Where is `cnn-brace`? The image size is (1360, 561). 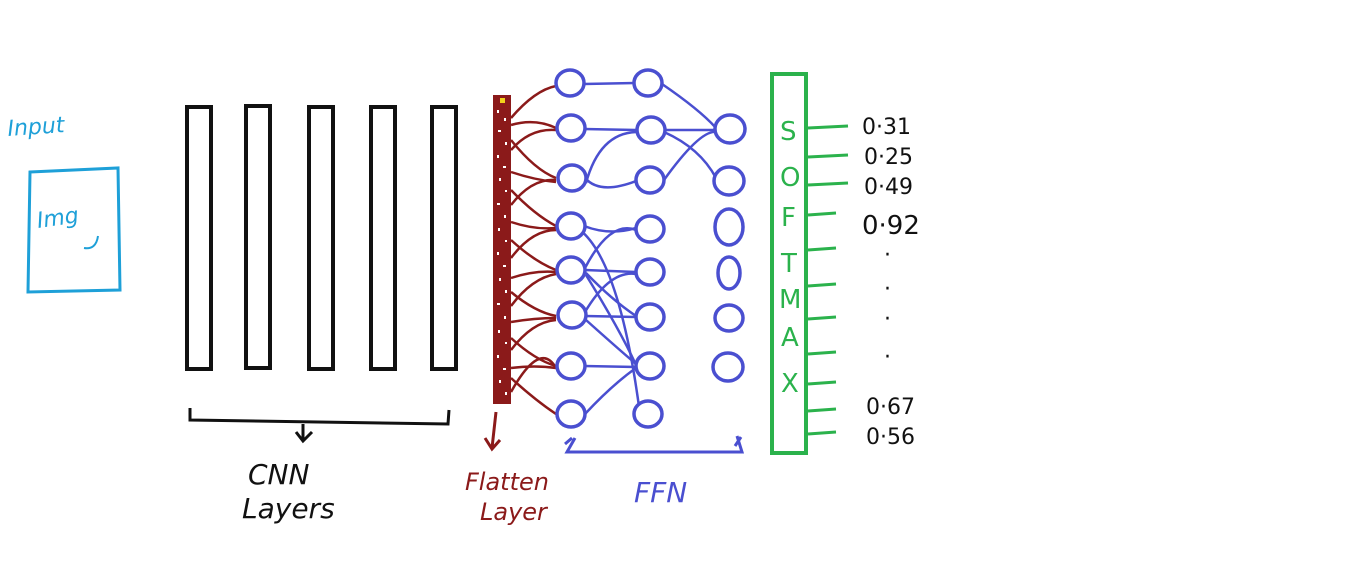
cnn-brace is located at coordinates (319, 417).